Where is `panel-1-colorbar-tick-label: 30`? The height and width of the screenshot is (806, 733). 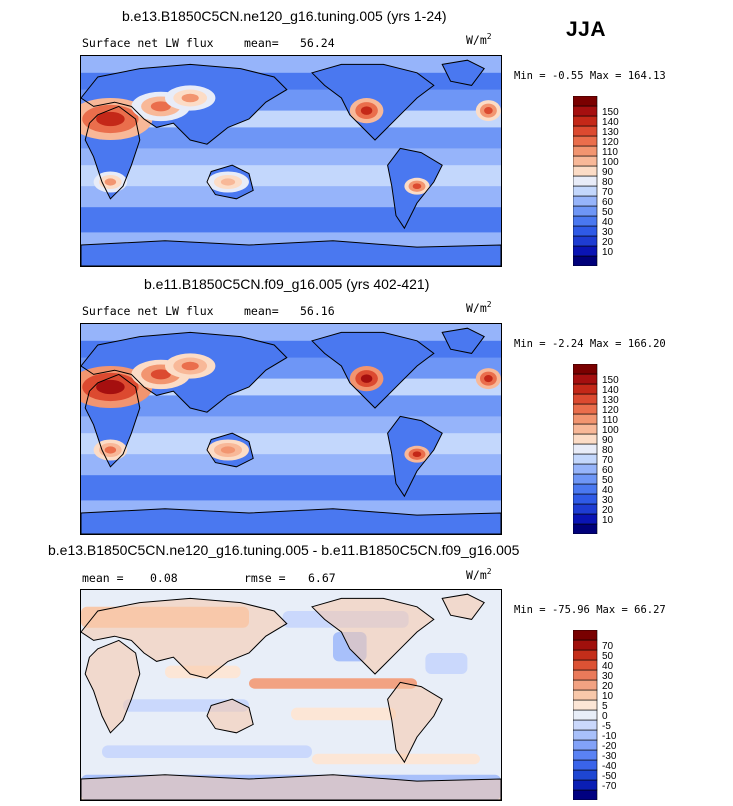 panel-1-colorbar-tick-label: 30 is located at coordinates (608, 232).